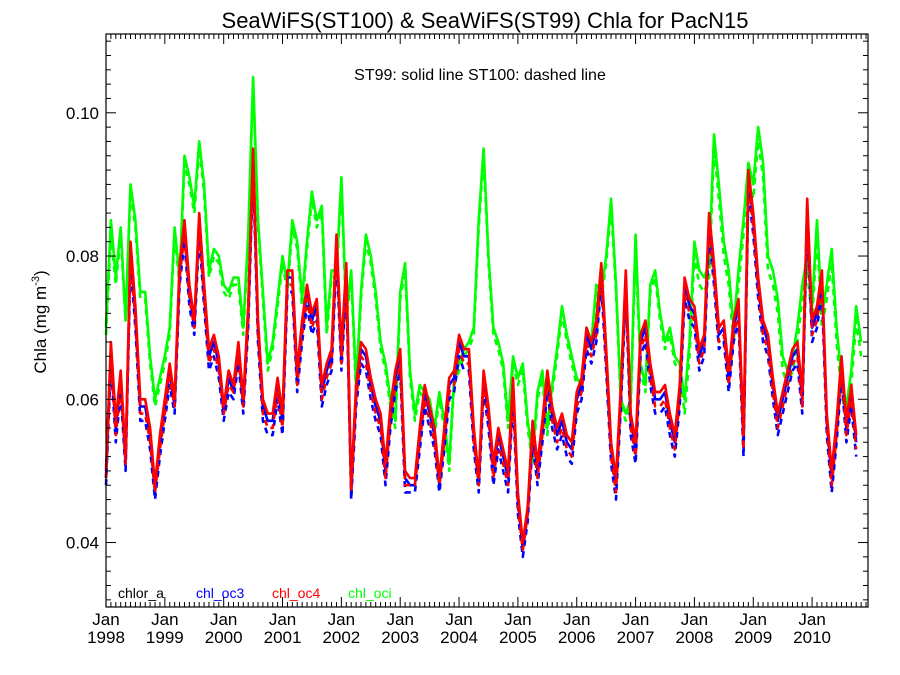 Image resolution: width=900 pixels, height=675 pixels. I want to click on y-axis-label: Chla (mg m-3), so click(40, 321).